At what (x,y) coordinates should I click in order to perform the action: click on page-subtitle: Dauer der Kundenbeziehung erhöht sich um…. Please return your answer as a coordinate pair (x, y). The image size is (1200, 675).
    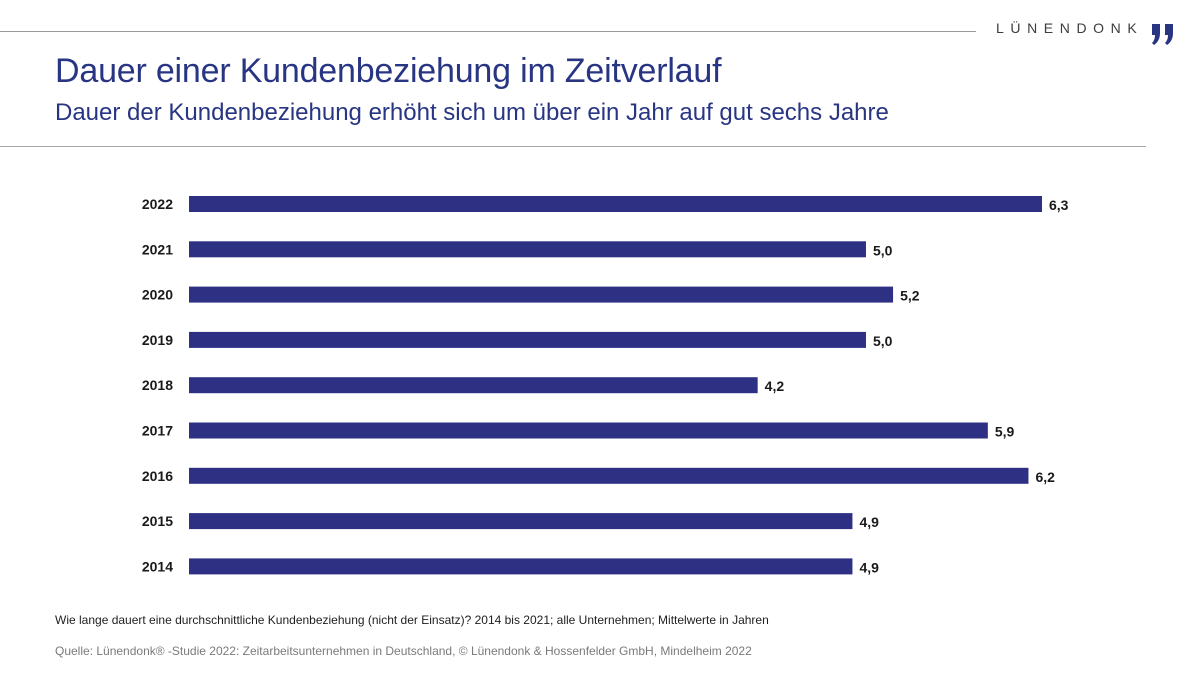
    Looking at the image, I should click on (472, 112).